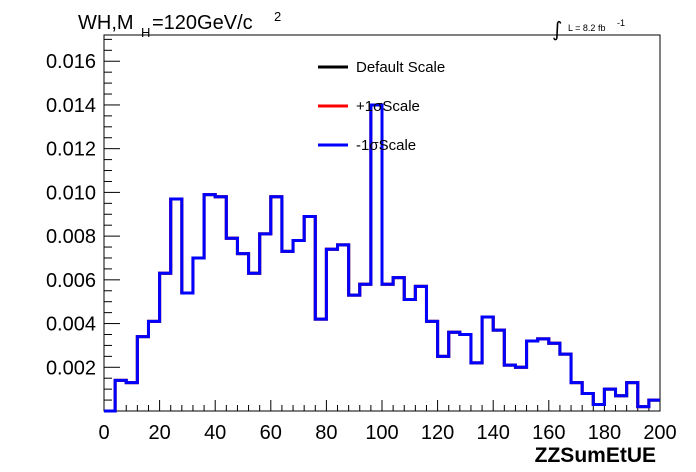 Image resolution: width=696 pixels, height=472 pixels. I want to click on chart-title: WH,M, so click(106, 23).